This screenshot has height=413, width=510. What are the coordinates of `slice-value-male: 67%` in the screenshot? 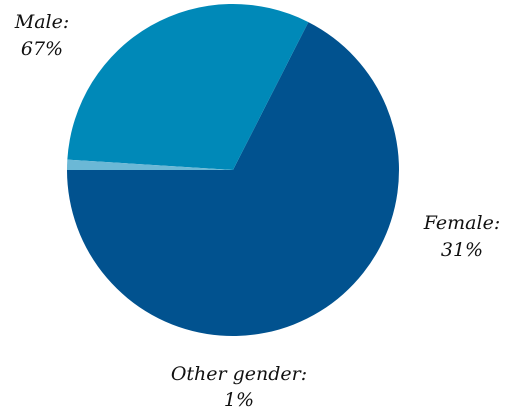 It's located at (42, 49).